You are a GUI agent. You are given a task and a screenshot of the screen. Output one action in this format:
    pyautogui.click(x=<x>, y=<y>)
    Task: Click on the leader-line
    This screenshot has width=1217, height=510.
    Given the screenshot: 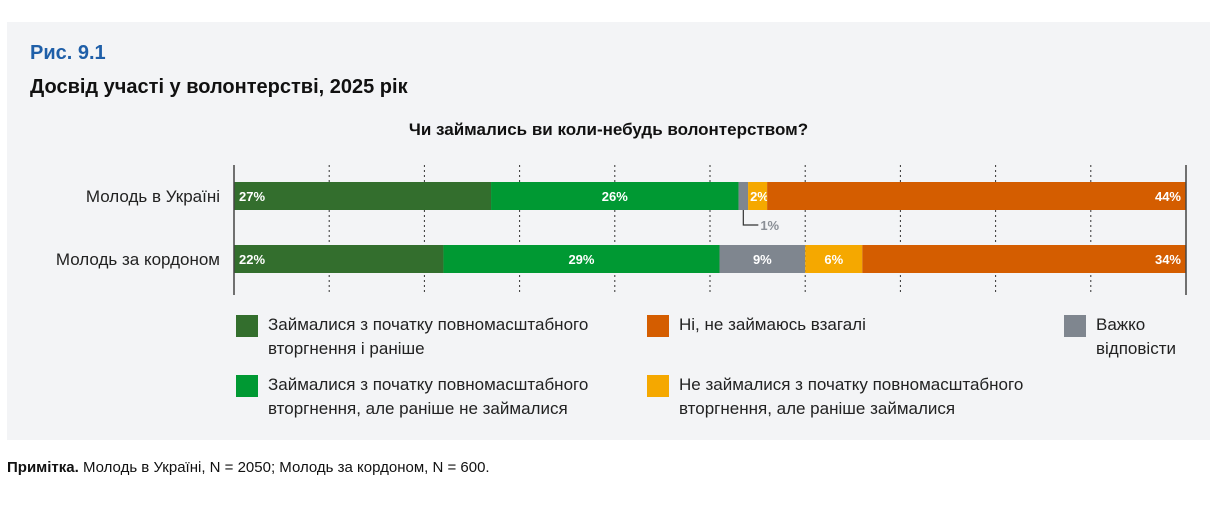 What is the action you would take?
    pyautogui.click(x=750, y=218)
    